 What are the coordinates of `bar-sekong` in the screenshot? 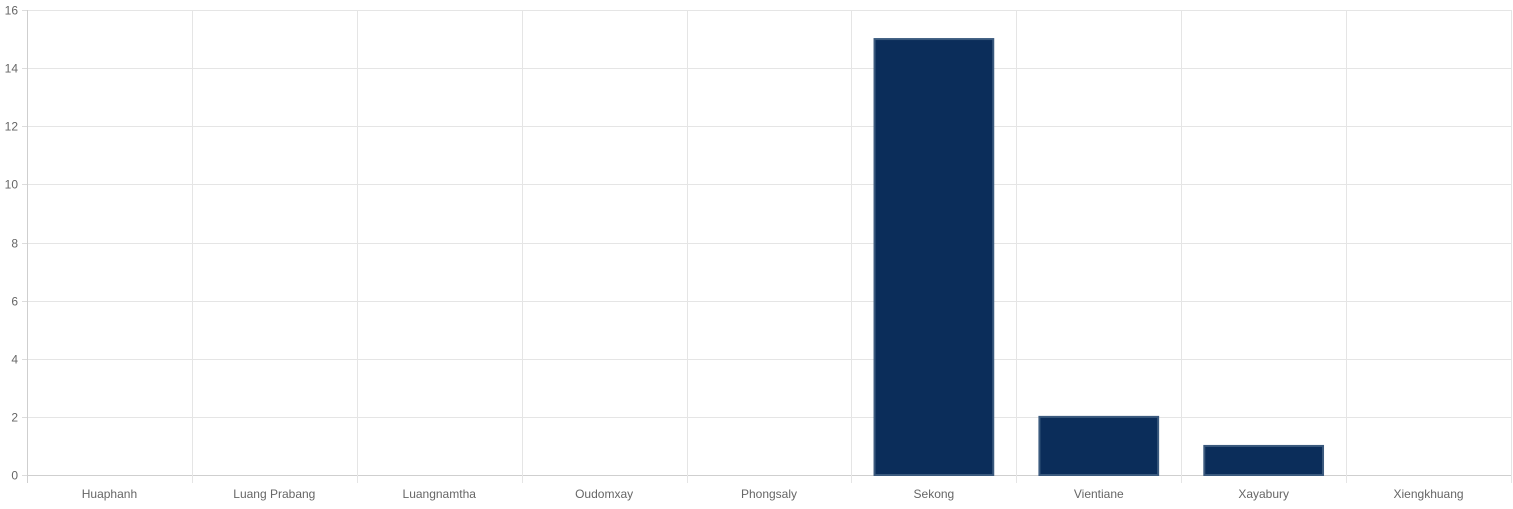 It's located at (934, 257).